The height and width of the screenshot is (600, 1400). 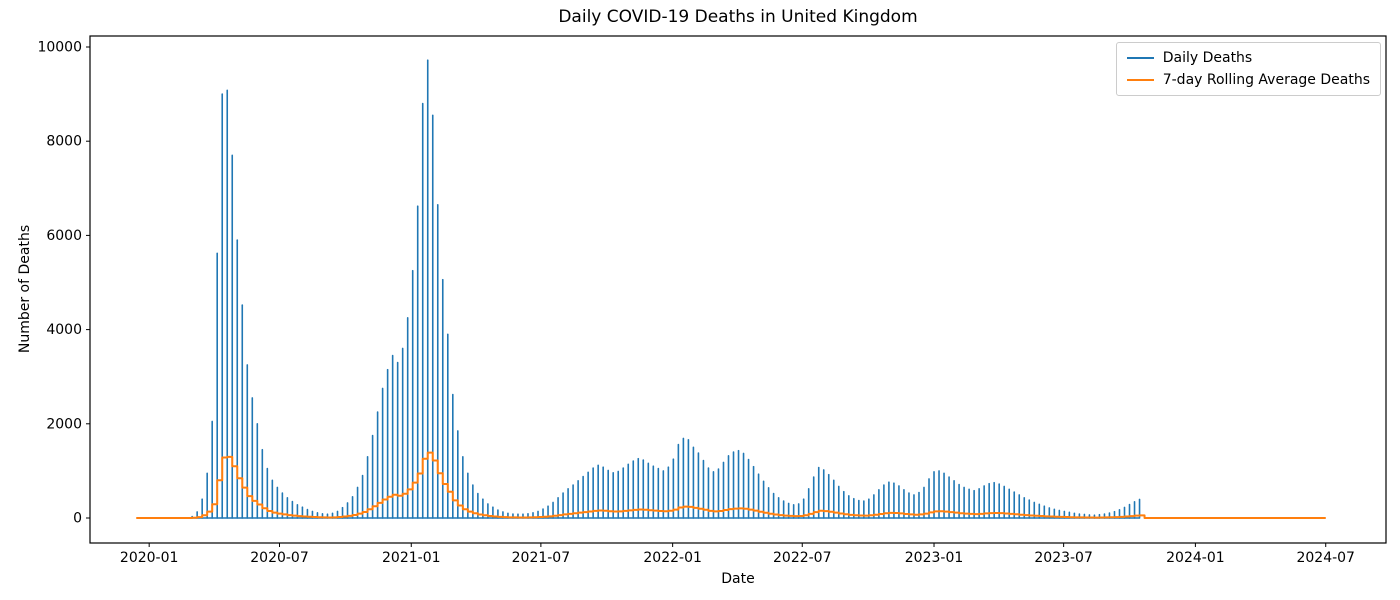 What do you see at coordinates (802, 558) in the screenshot?
I see `svg-text: 2022-07` at bounding box center [802, 558].